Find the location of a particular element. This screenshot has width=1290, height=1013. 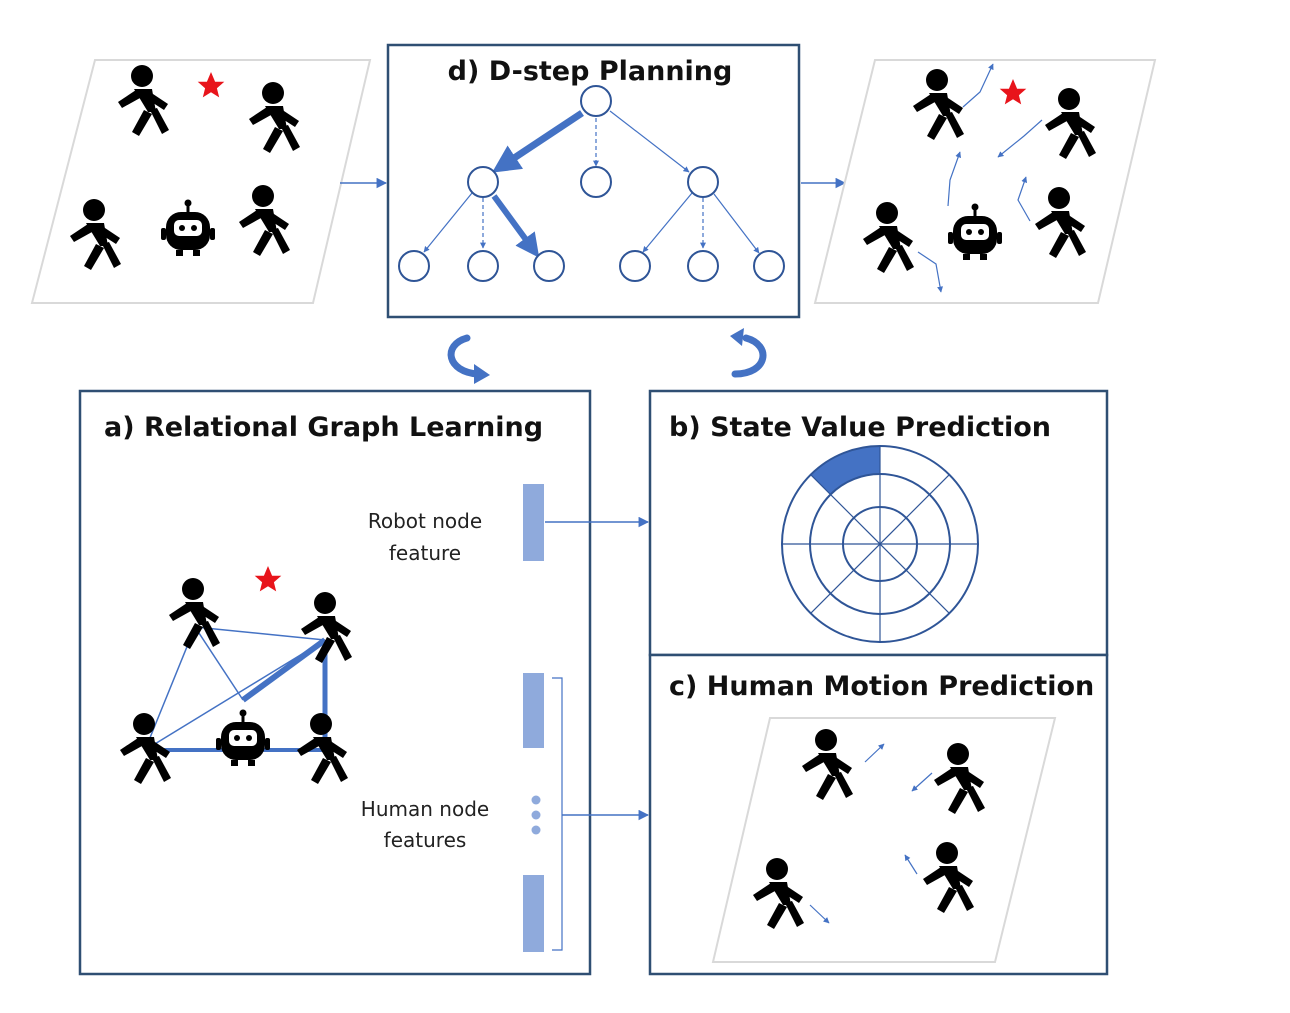

human-features-label-line2: features is located at coordinates (425, 840).